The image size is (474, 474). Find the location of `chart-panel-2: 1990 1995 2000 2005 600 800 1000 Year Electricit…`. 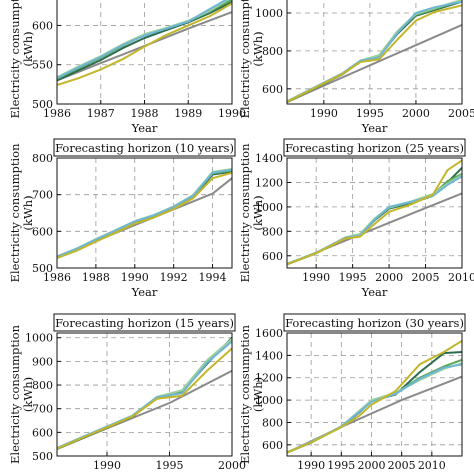

chart-panel-2: 1990 1995 2000 2005 600 800 1000 Year Electricit… is located at coordinates (356, 67).